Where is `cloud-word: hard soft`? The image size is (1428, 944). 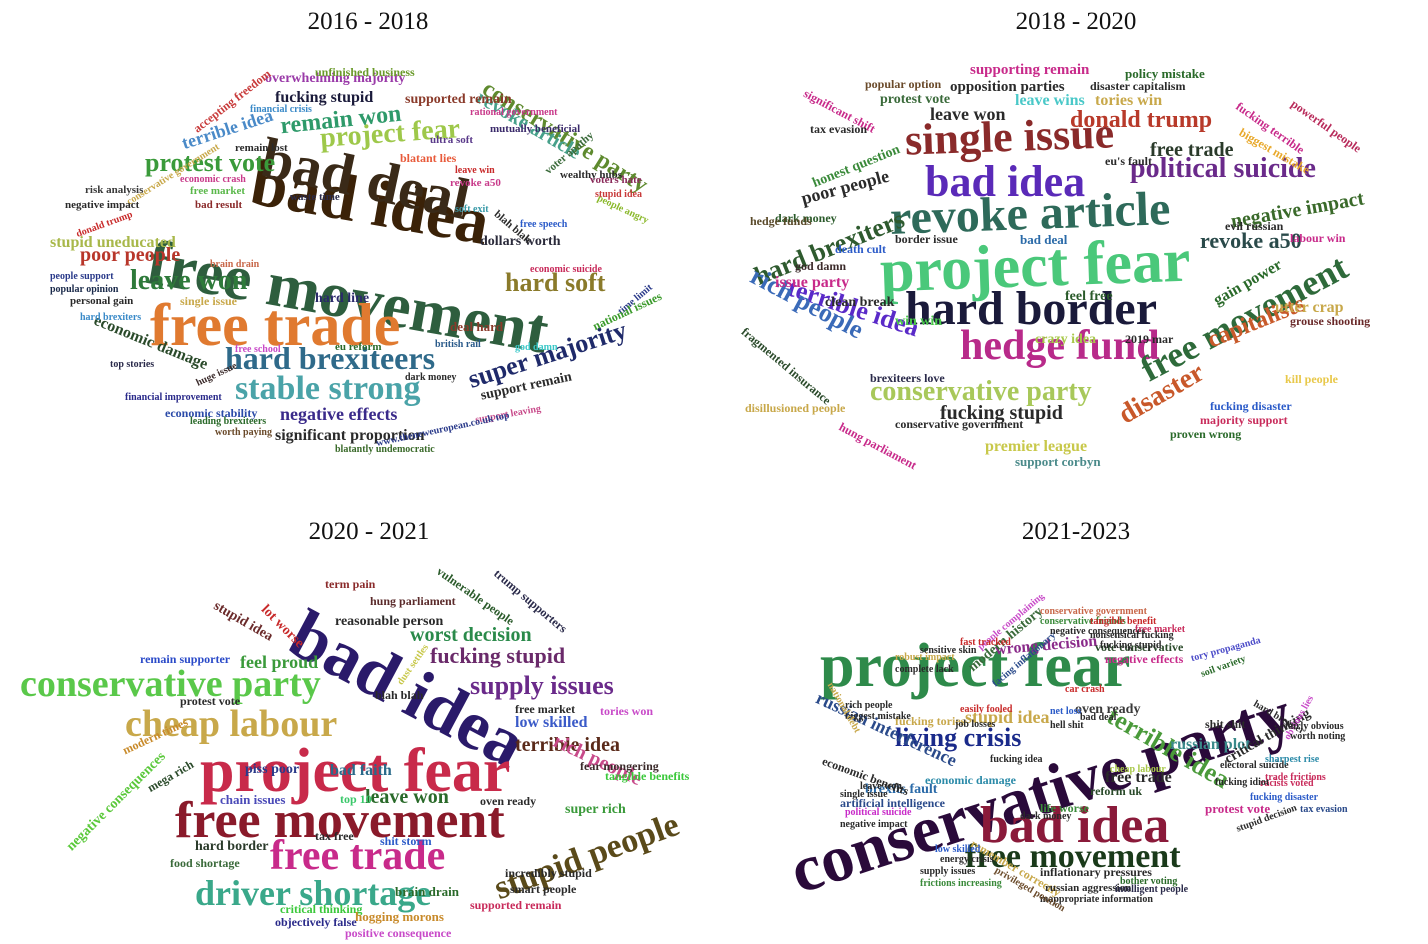 cloud-word: hard soft is located at coordinates (555, 282).